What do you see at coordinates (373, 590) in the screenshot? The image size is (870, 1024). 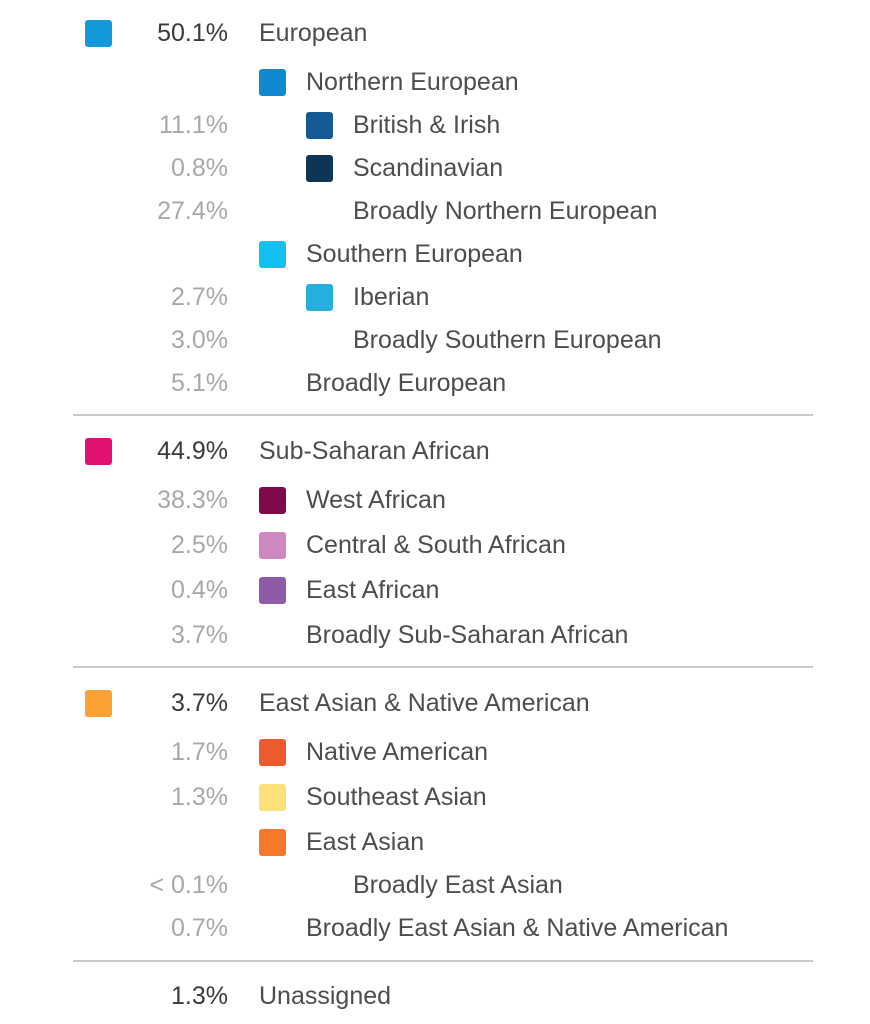 I see `ancestry-label: East African` at bounding box center [373, 590].